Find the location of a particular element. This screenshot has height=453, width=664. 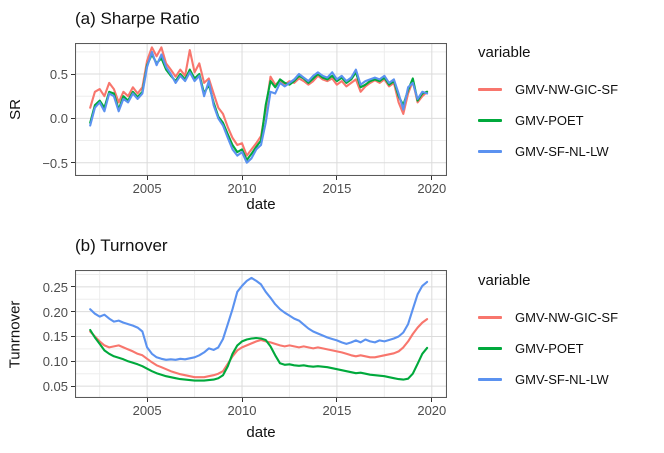

panel-b-title: (b) Turnover is located at coordinates (121, 245).